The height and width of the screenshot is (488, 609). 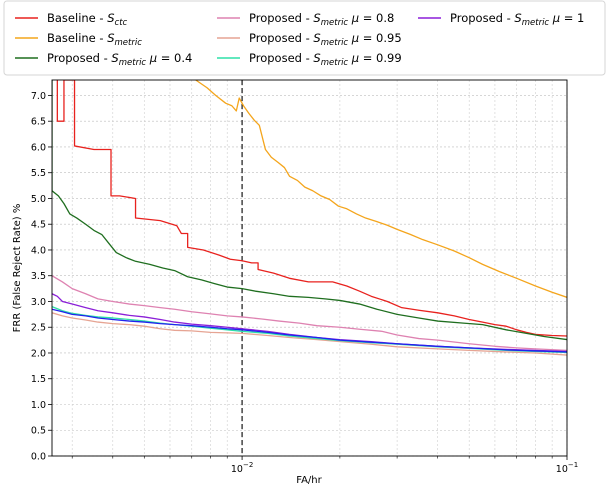 What do you see at coordinates (517, 19) in the screenshot?
I see `legend-label-6: Proposed - Smetric μ = 1` at bounding box center [517, 19].